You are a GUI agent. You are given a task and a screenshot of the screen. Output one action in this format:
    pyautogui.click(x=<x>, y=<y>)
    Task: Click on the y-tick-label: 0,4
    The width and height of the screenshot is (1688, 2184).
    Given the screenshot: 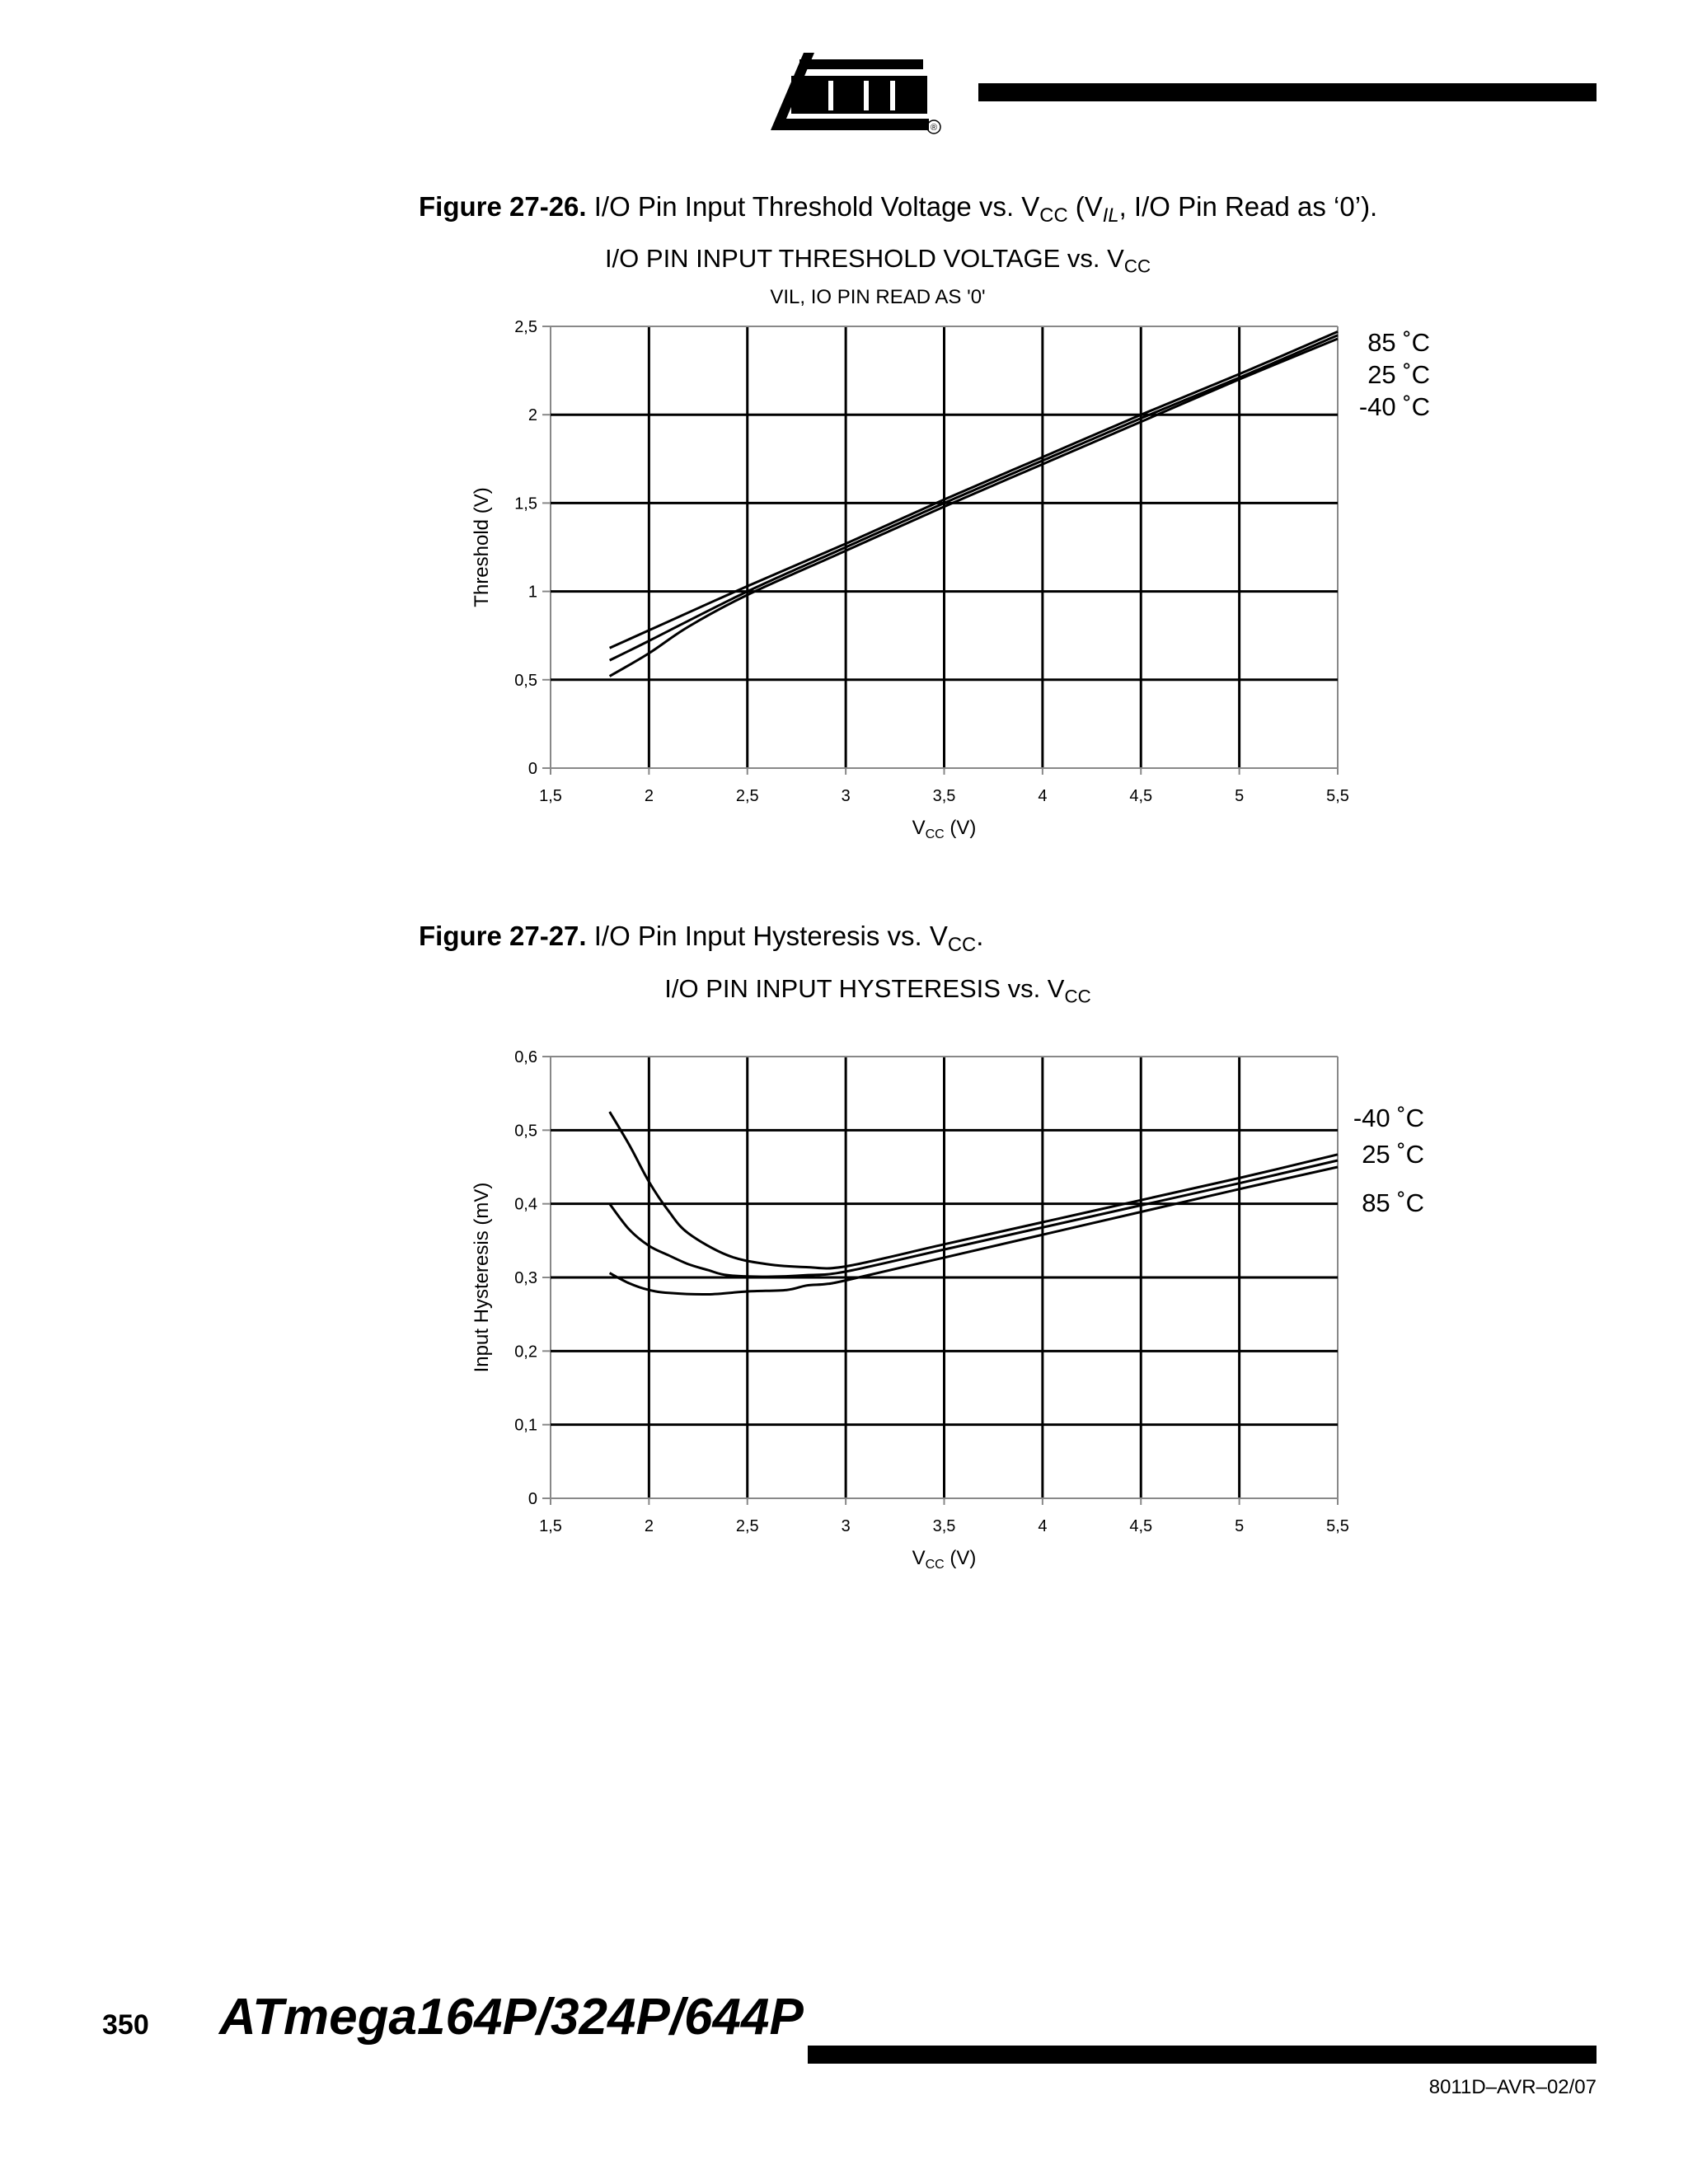 What is the action you would take?
    pyautogui.click(x=525, y=1205)
    